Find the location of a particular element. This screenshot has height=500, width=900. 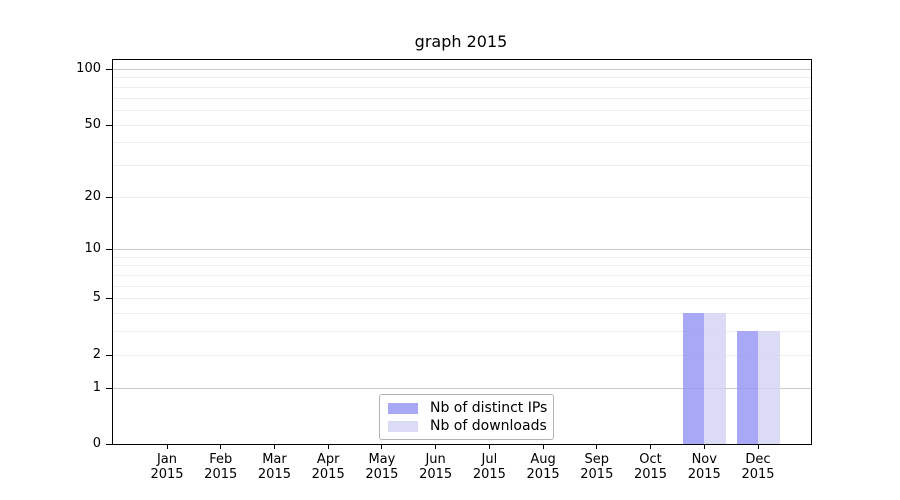

x-tick-label: Nov 2015 is located at coordinates (704, 467).